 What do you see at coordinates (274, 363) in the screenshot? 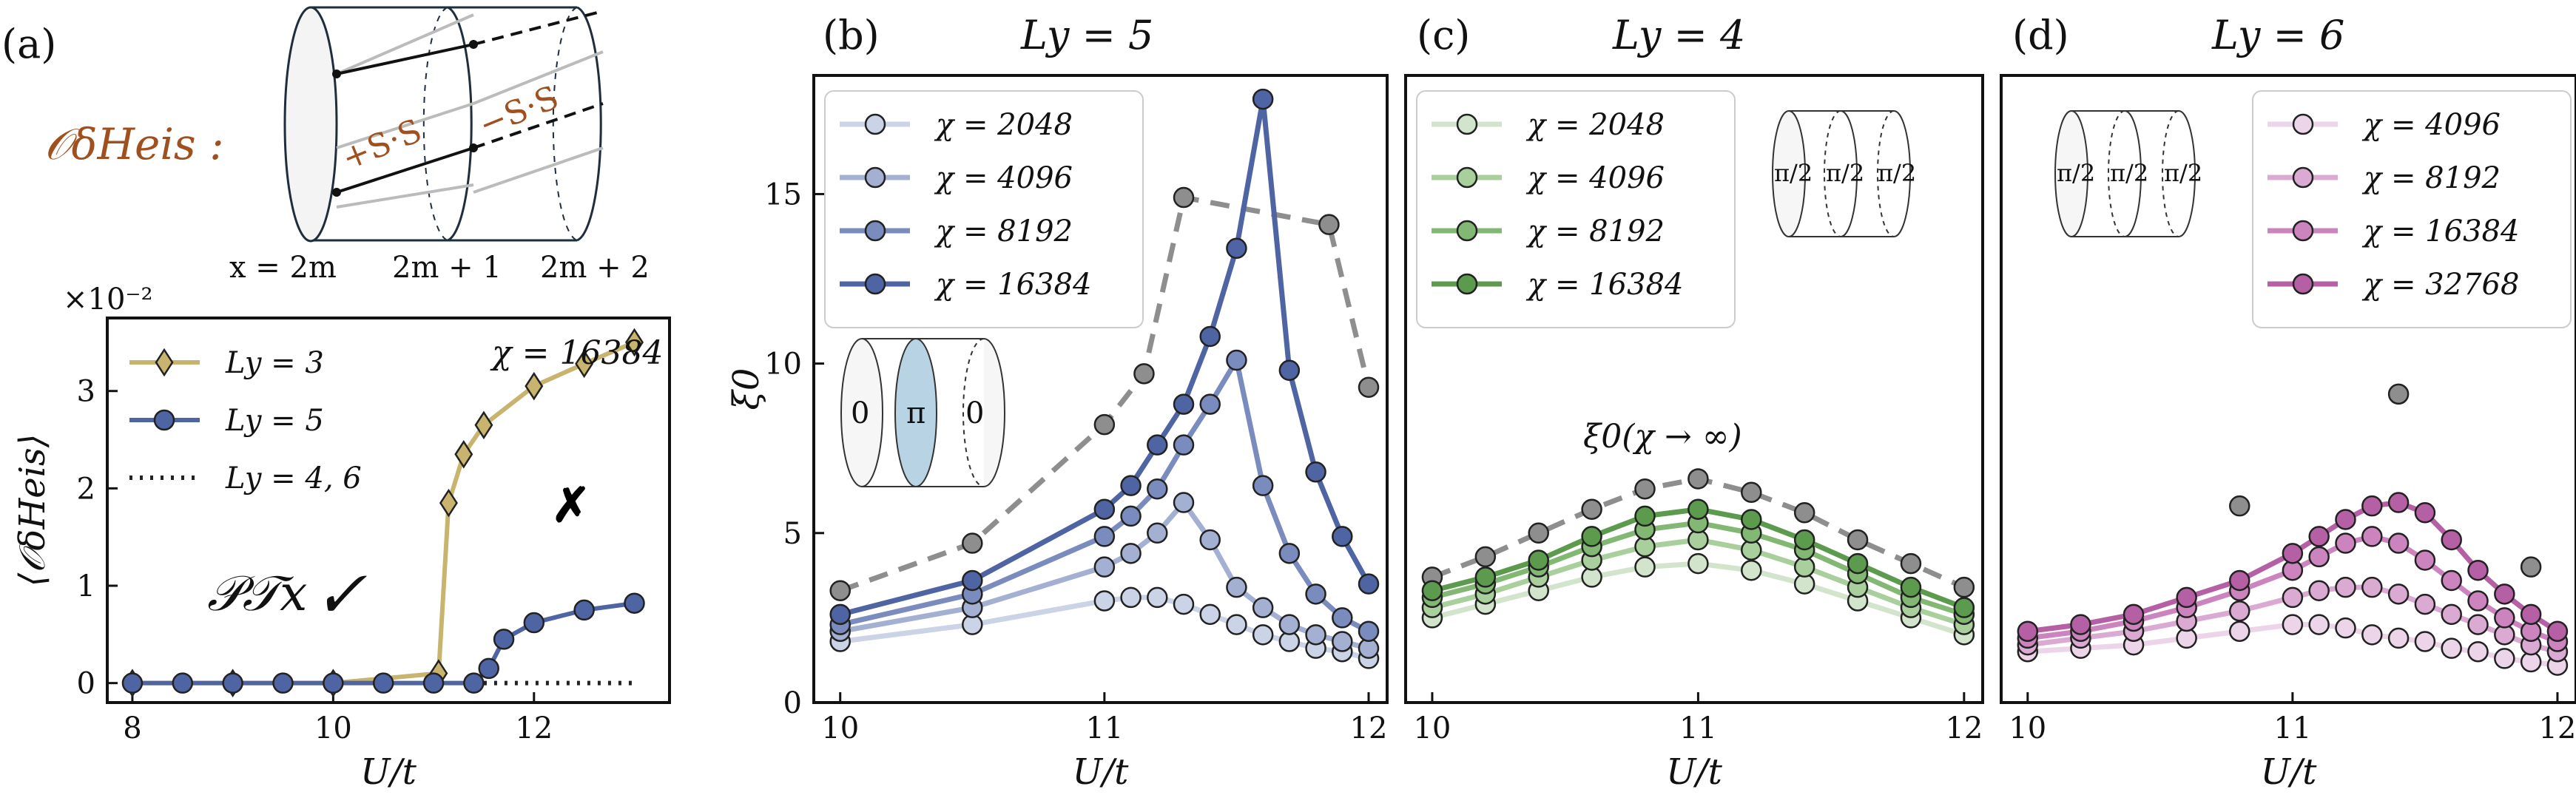
I see `legend-label-ly3: Ly = 3` at bounding box center [274, 363].